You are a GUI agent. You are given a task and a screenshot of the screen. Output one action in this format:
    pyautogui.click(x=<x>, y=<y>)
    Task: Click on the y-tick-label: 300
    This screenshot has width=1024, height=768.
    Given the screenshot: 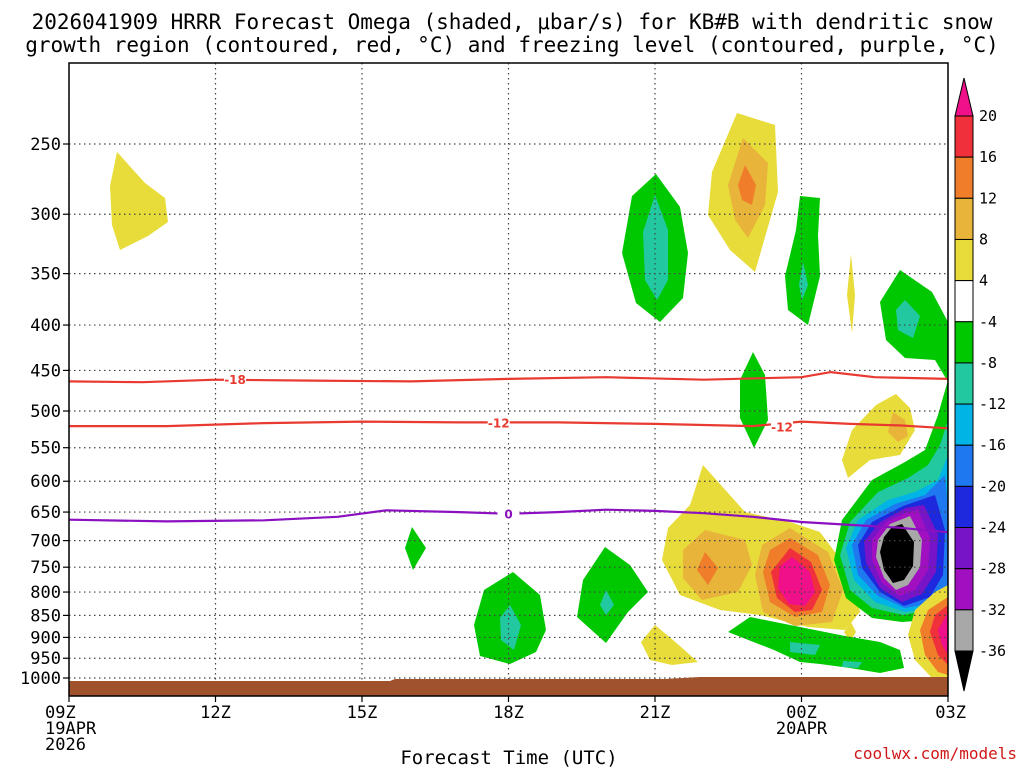 What is the action you would take?
    pyautogui.click(x=45, y=215)
    